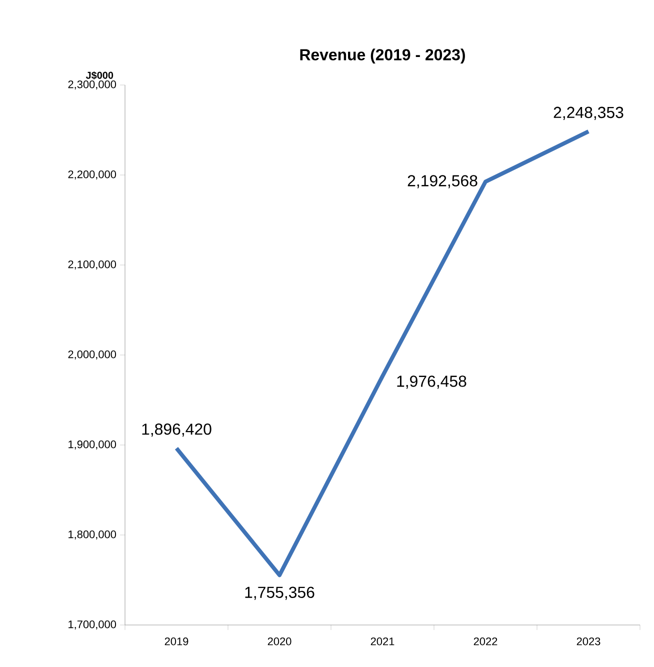 The width and height of the screenshot is (654, 667). Describe the element at coordinates (92, 355) in the screenshot. I see `y-tick-label: 2,000,000` at that location.